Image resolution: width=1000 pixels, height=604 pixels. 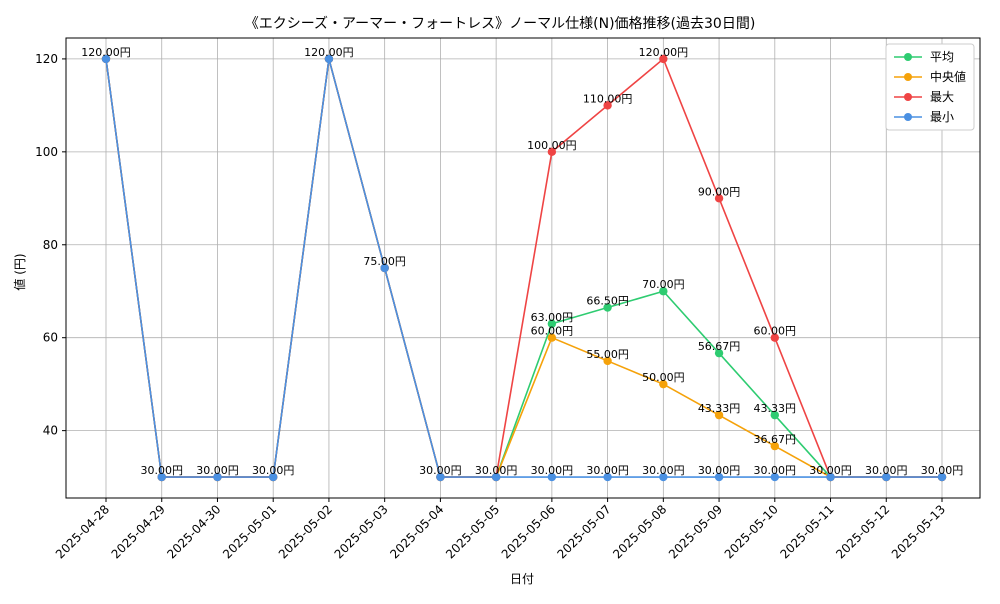 I want to click on data-label: 90.00円, so click(x=719, y=191).